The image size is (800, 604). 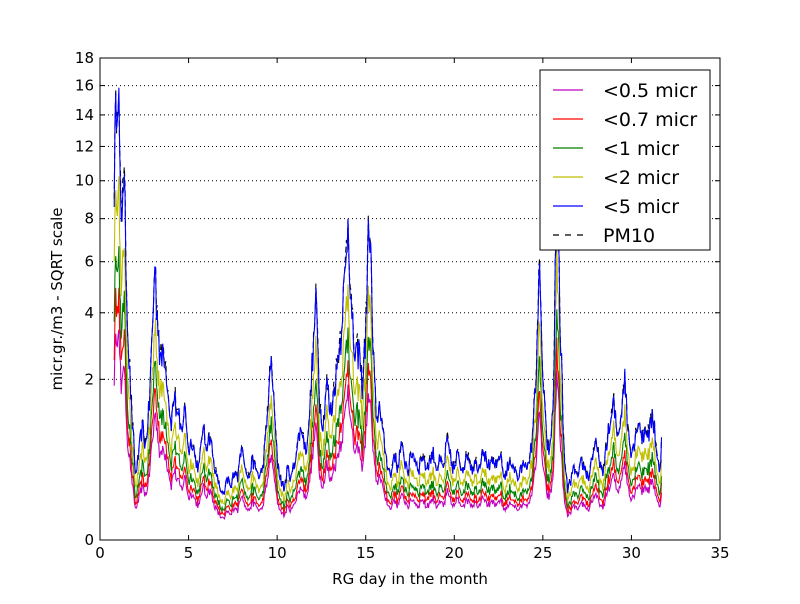 I want to click on y-tick-label: 12, so click(x=84, y=146).